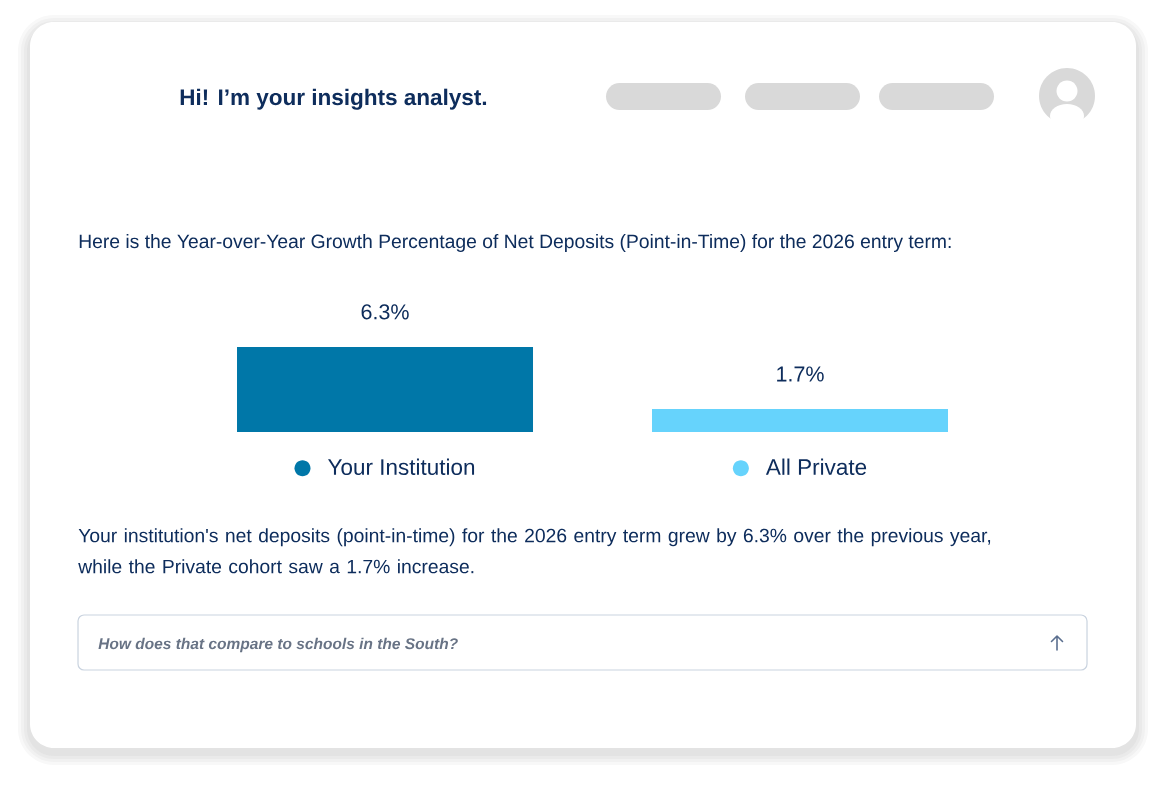 The width and height of the screenshot is (1166, 786). What do you see at coordinates (401, 467) in the screenshot?
I see `x-tick-label: Your Institution` at bounding box center [401, 467].